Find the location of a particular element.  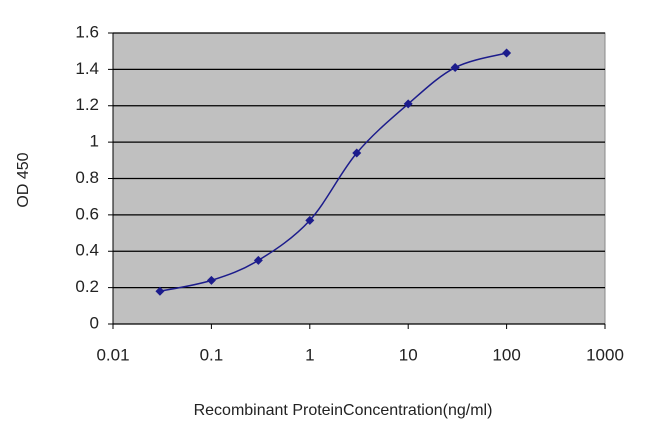

y-tick-label: 1.2 is located at coordinates (87, 104).